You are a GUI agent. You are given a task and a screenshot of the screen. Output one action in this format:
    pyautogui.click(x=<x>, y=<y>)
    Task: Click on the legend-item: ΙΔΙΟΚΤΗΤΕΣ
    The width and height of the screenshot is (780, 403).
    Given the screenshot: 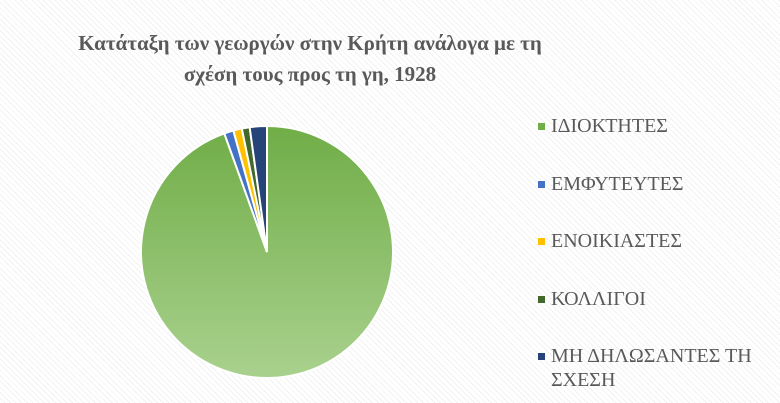 What is the action you would take?
    pyautogui.click(x=658, y=143)
    